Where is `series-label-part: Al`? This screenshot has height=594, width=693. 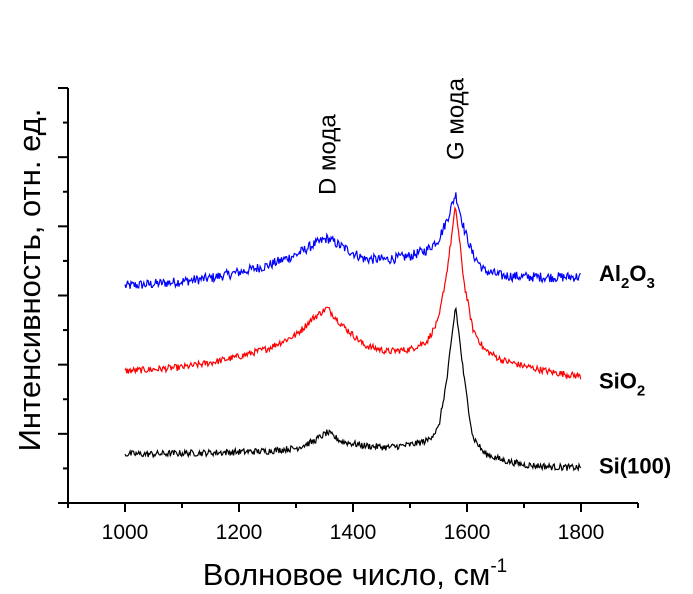
series-label-part: Al is located at coordinates (610, 273).